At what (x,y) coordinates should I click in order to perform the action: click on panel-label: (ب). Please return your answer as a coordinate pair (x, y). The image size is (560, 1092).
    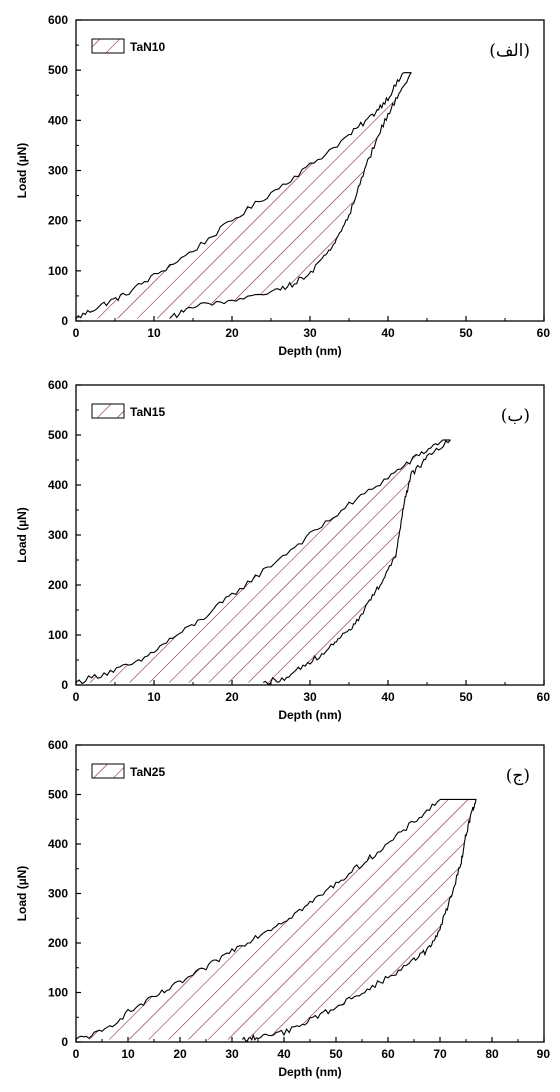
    Looking at the image, I should click on (515, 416).